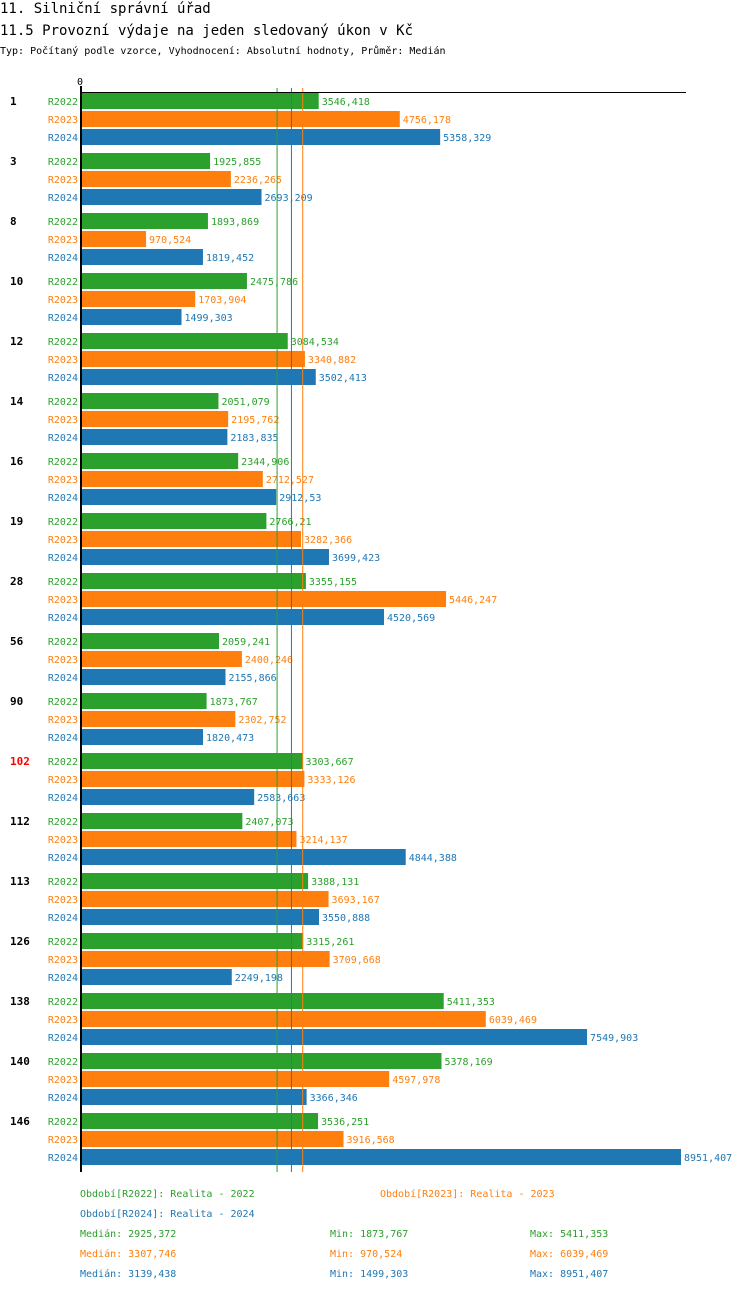 Image resolution: width=750 pixels, height=1292 pixels. I want to click on data-label: 3709,668, so click(357, 960).